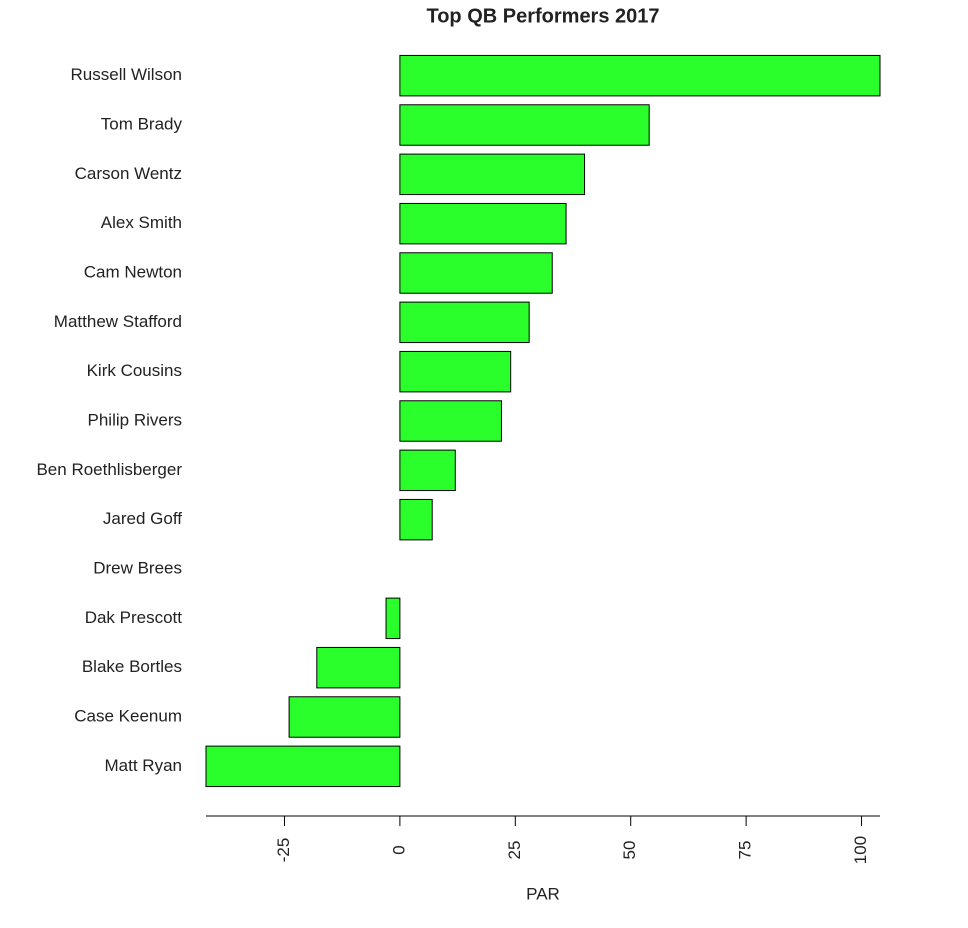  Describe the element at coordinates (745, 850) in the screenshot. I see `x-tick-label: 75` at that location.